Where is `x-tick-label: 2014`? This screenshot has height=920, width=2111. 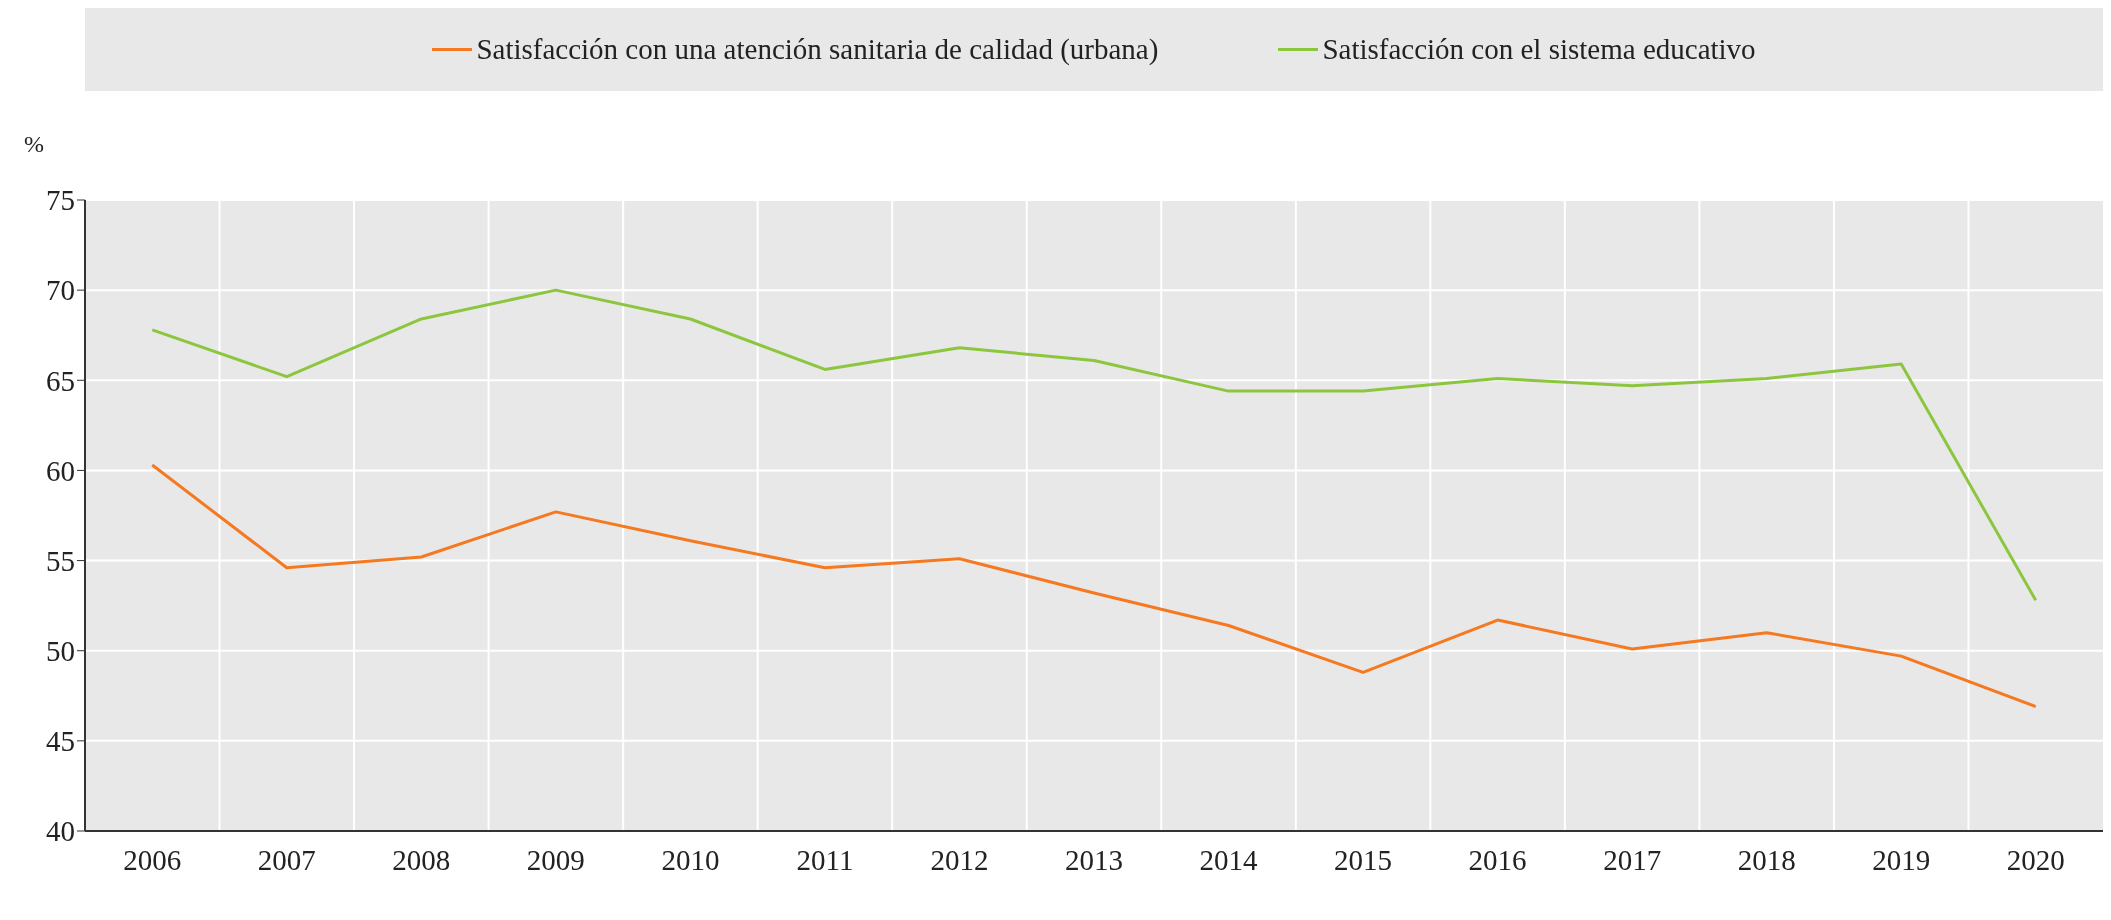
x-tick-label: 2014 is located at coordinates (1229, 859).